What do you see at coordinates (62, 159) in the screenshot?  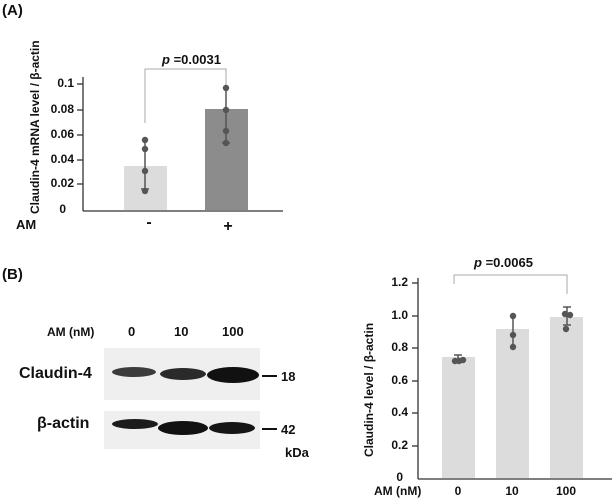 I see `panel-a-ytick: 0.04` at bounding box center [62, 159].